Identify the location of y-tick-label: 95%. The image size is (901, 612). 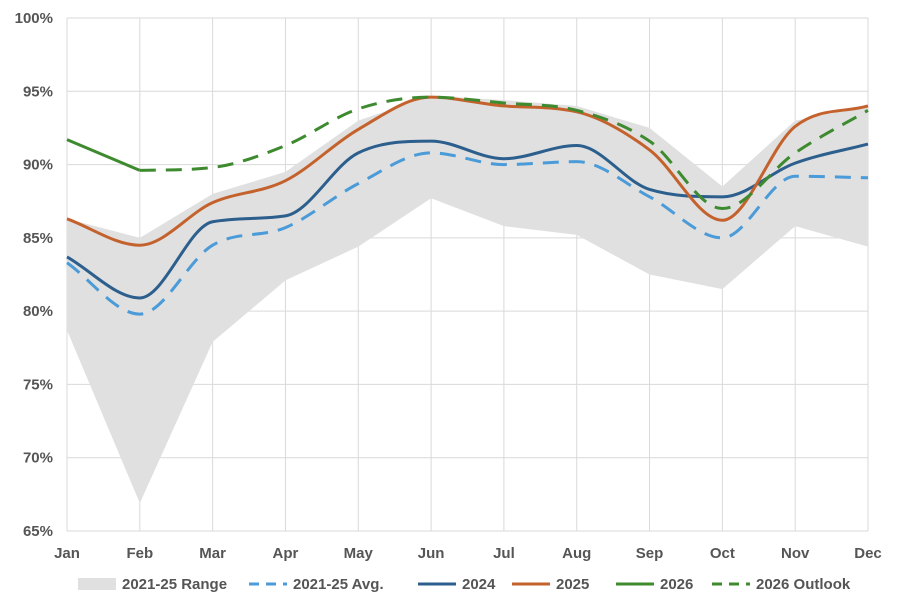
(38, 91).